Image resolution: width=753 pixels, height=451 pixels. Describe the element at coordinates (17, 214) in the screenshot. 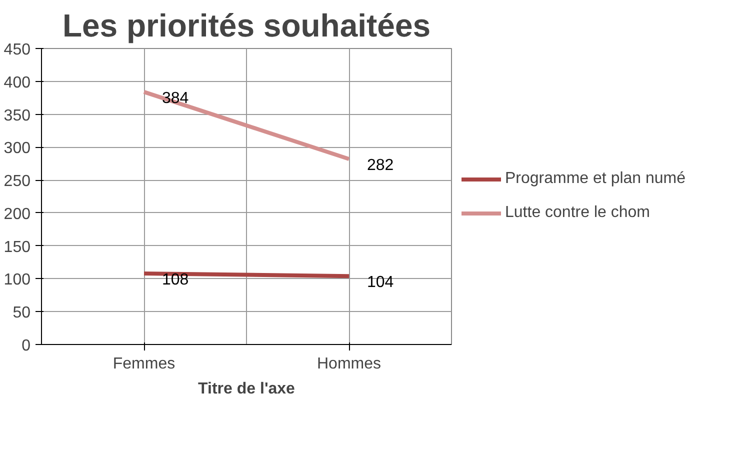

I see `y-tick-label: 200` at that location.